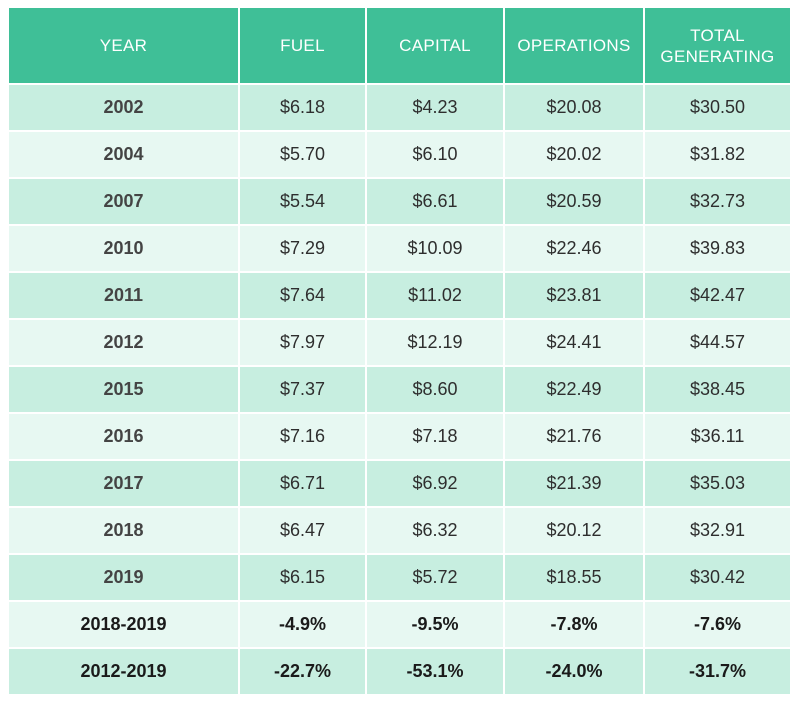  I want to click on table-row: 2002 $6.18 $4.23 $20.08 $30.50, so click(399, 107).